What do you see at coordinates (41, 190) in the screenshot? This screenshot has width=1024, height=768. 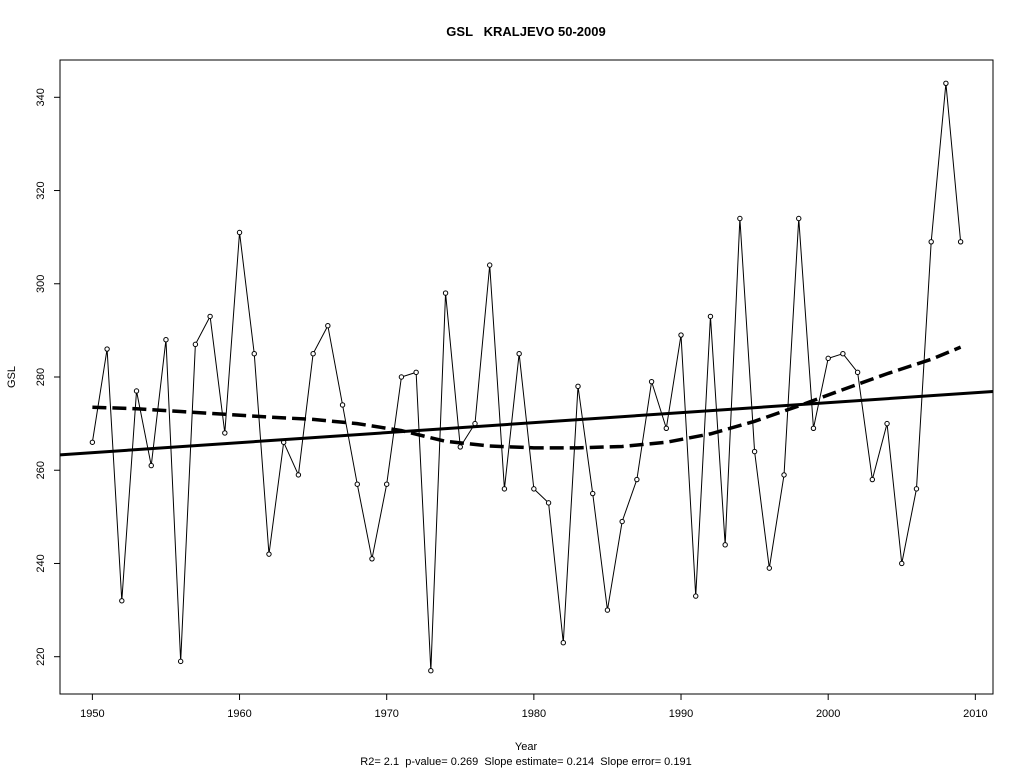 I see `y-tick-label: 320` at bounding box center [41, 190].